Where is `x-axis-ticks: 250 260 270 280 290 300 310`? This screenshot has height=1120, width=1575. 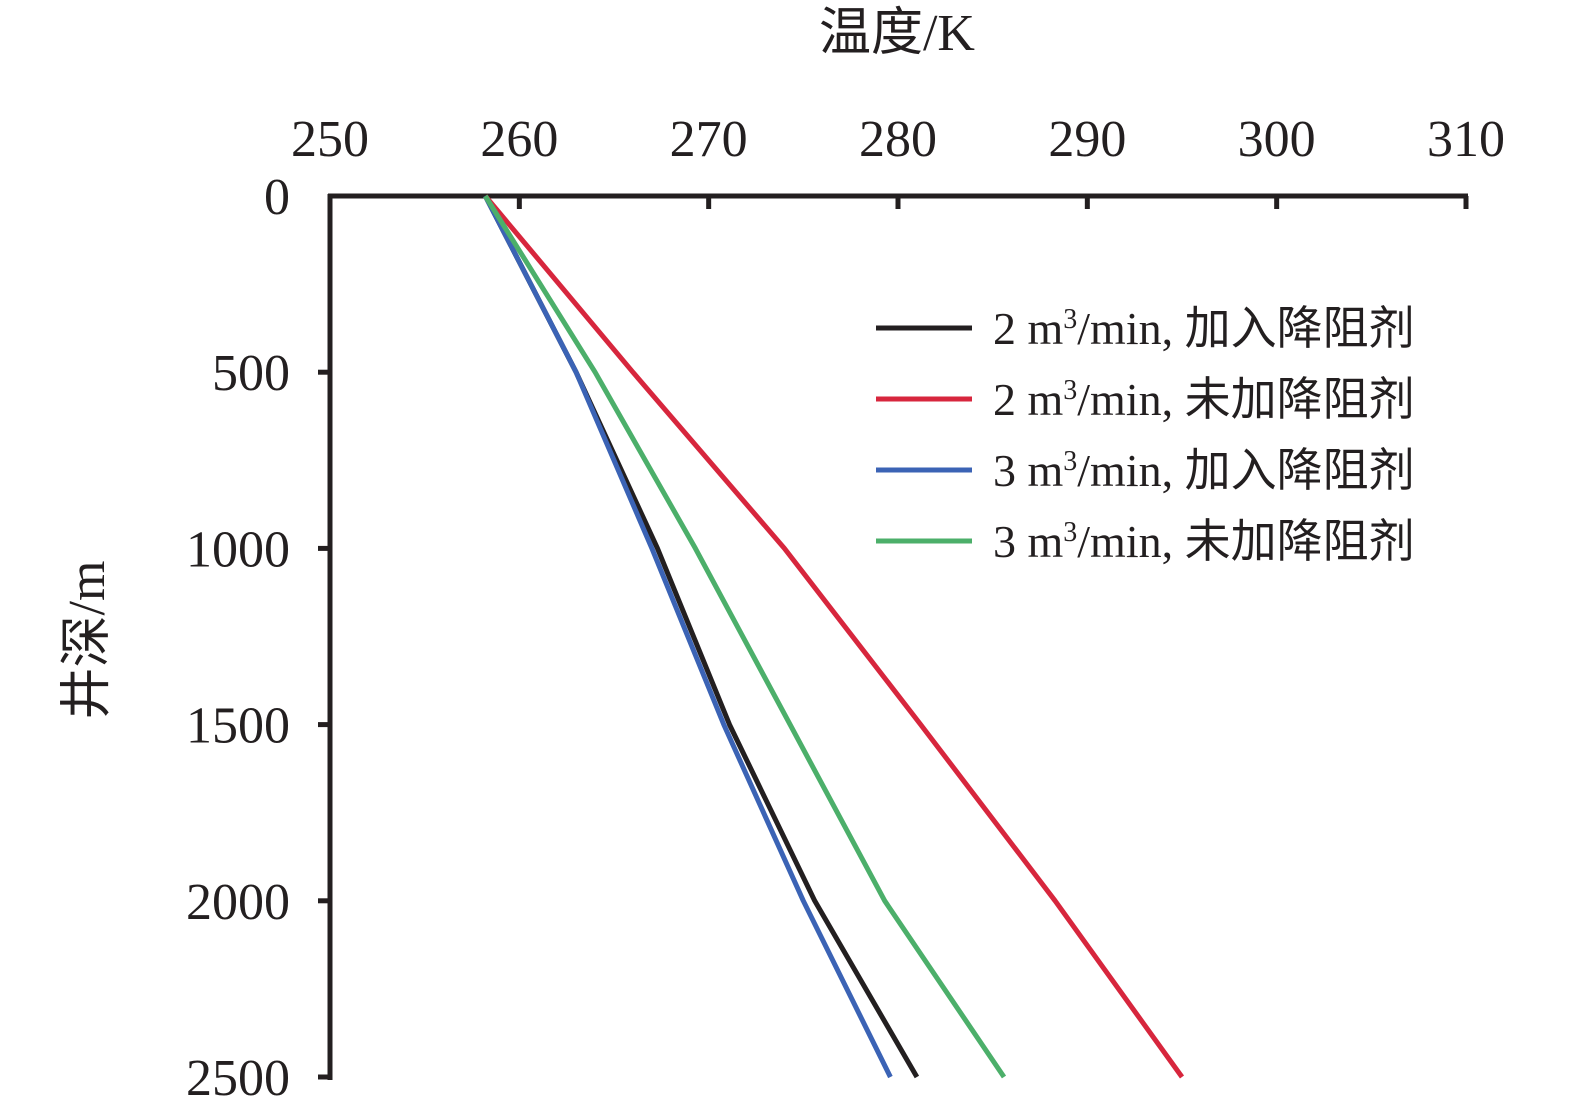
x-axis-ticks: 250 260 270 280 290 300 310 is located at coordinates (898, 160).